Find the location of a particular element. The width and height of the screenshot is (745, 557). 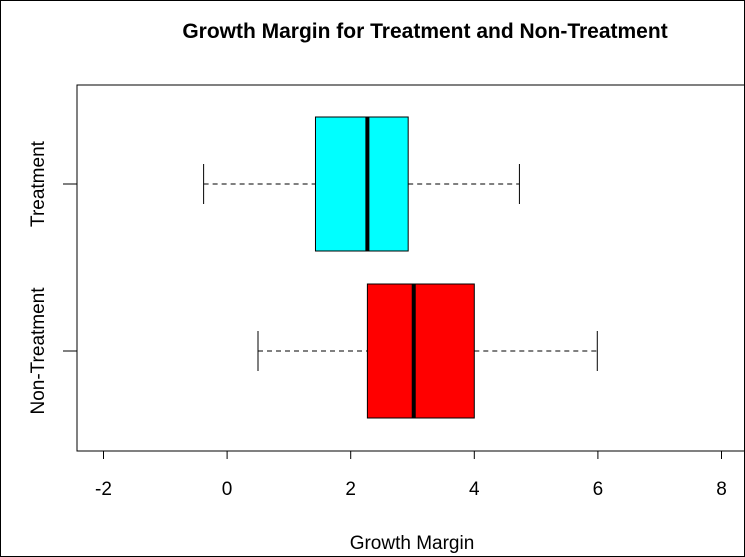

y-tick-label: Treatment is located at coordinates (38, 183).